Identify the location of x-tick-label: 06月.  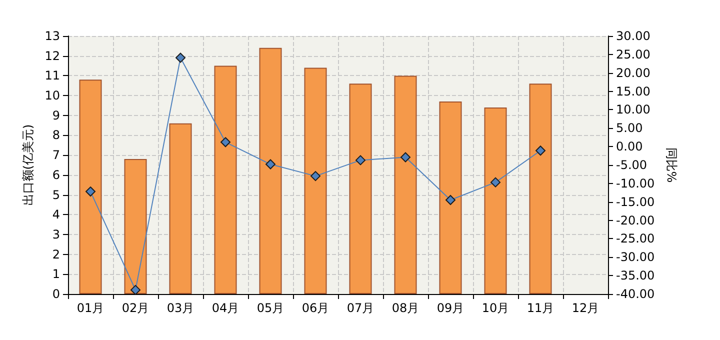
(316, 308).